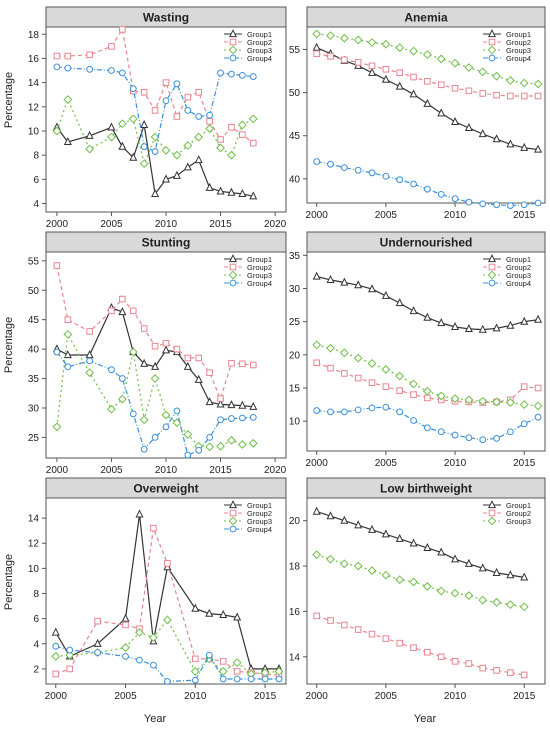 This screenshot has height=734, width=550. I want to click on legend-label: Group1, so click(518, 505).